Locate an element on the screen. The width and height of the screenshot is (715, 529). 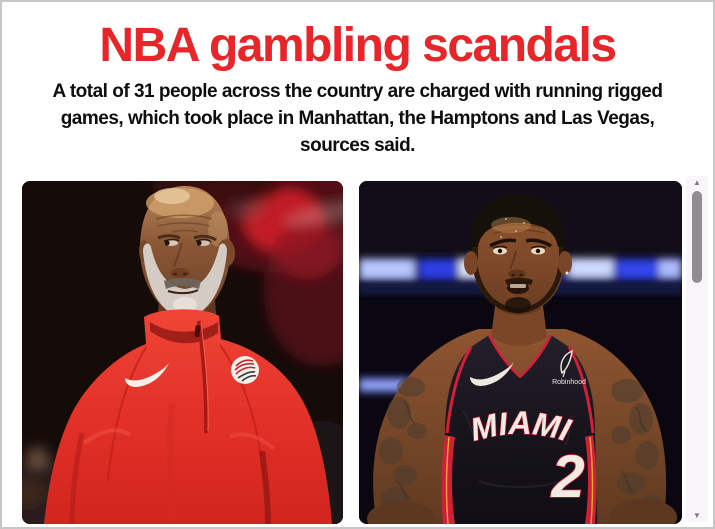
sponsor-label: Robinhood is located at coordinates (569, 382).